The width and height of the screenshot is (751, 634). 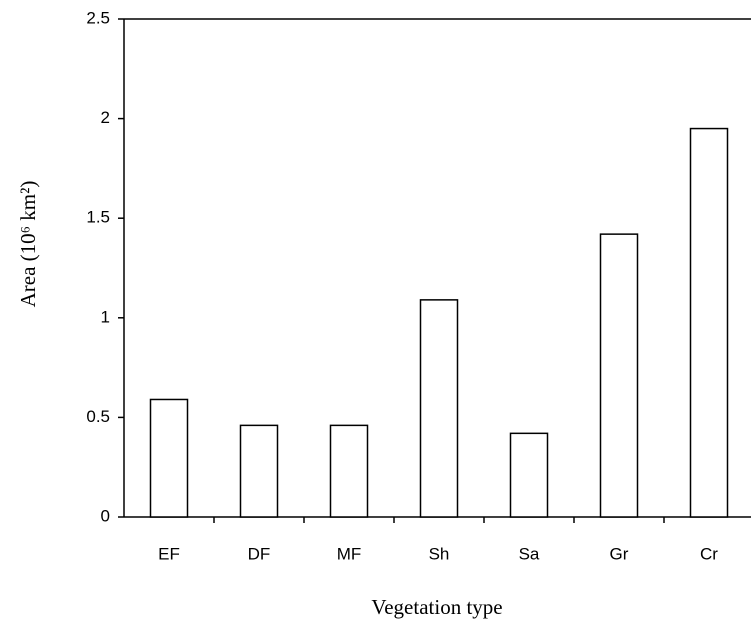 I want to click on y-tick-label: 2, so click(x=105, y=117).